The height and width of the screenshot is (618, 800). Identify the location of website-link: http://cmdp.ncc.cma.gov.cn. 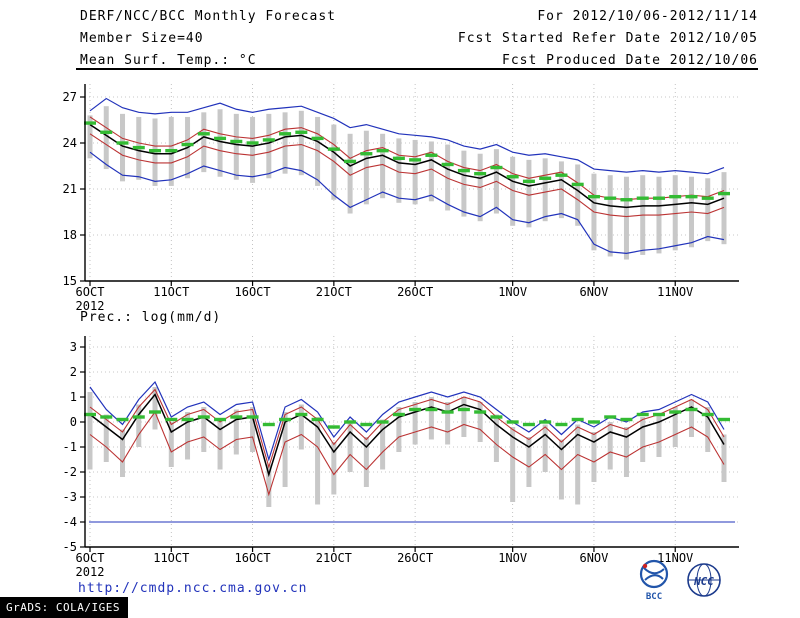
(193, 588).